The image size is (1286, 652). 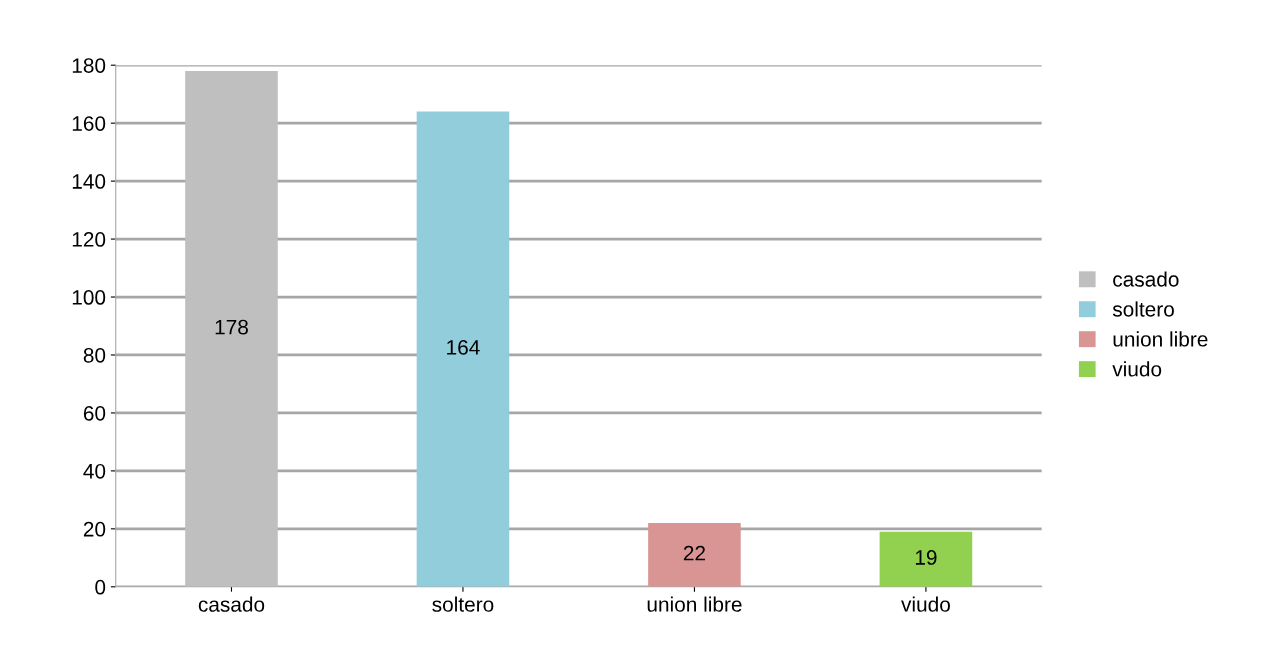 I want to click on data-label: 178, so click(x=231, y=327).